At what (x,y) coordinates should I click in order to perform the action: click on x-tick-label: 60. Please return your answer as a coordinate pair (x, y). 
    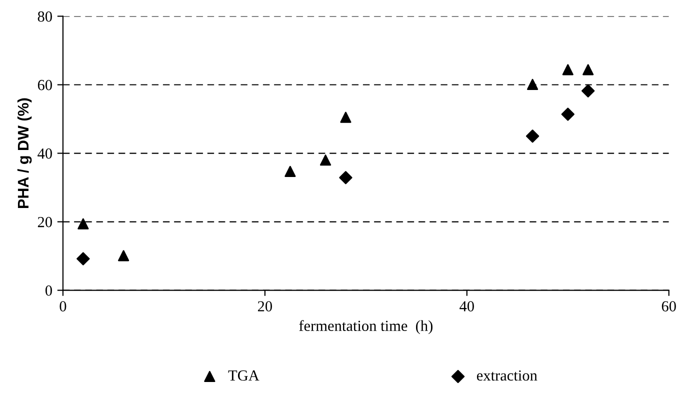
    Looking at the image, I should click on (669, 306).